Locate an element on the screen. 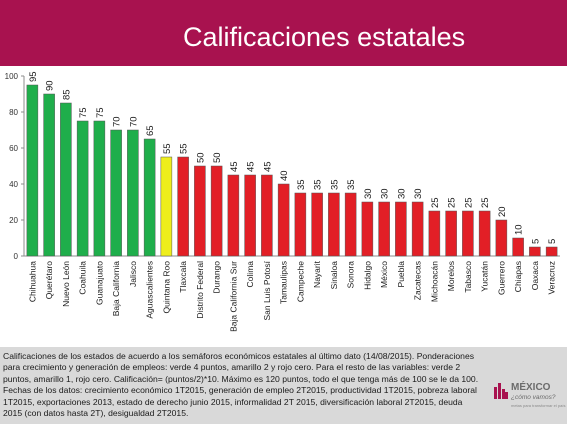 The height and width of the screenshot is (424, 567). category-label: Guanajuato is located at coordinates (99, 283).